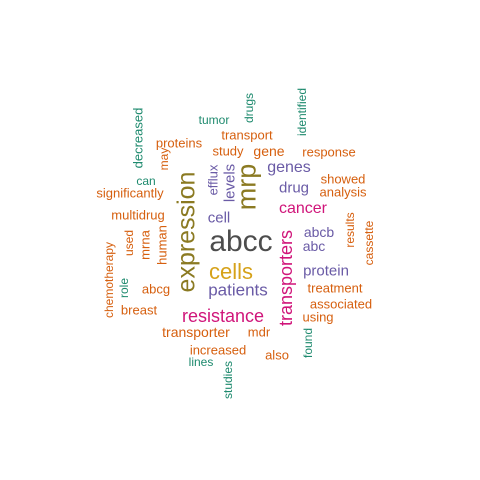 The height and width of the screenshot is (480, 480). What do you see at coordinates (318, 317) in the screenshot?
I see `word-using: using` at bounding box center [318, 317].